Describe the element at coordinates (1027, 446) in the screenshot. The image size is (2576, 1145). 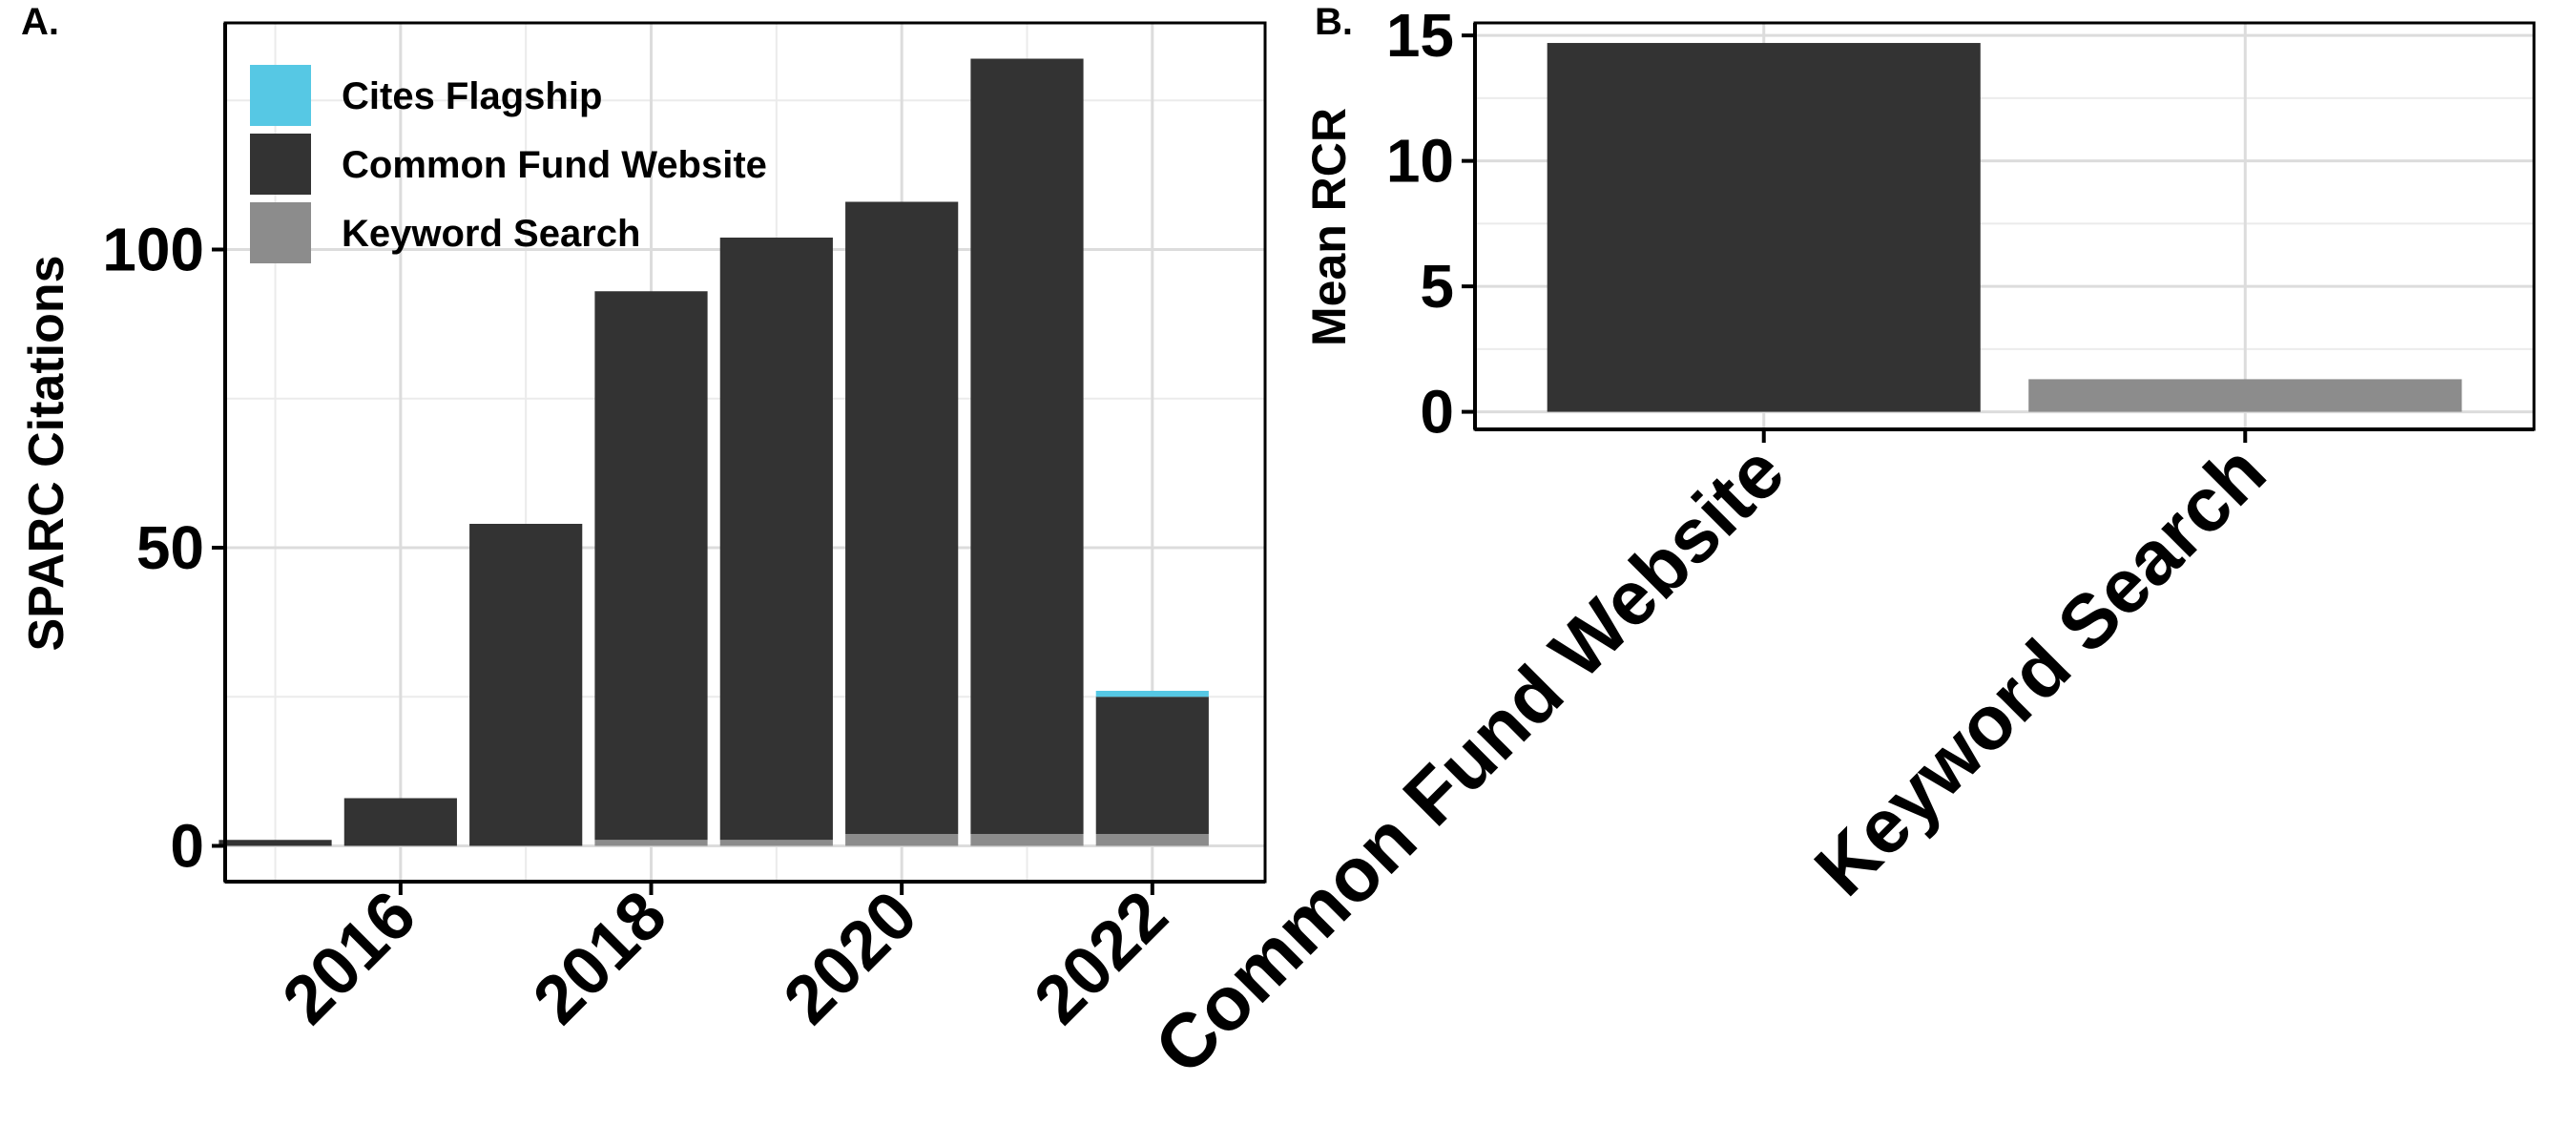
I see `bar-common-fund-website-2021` at that location.